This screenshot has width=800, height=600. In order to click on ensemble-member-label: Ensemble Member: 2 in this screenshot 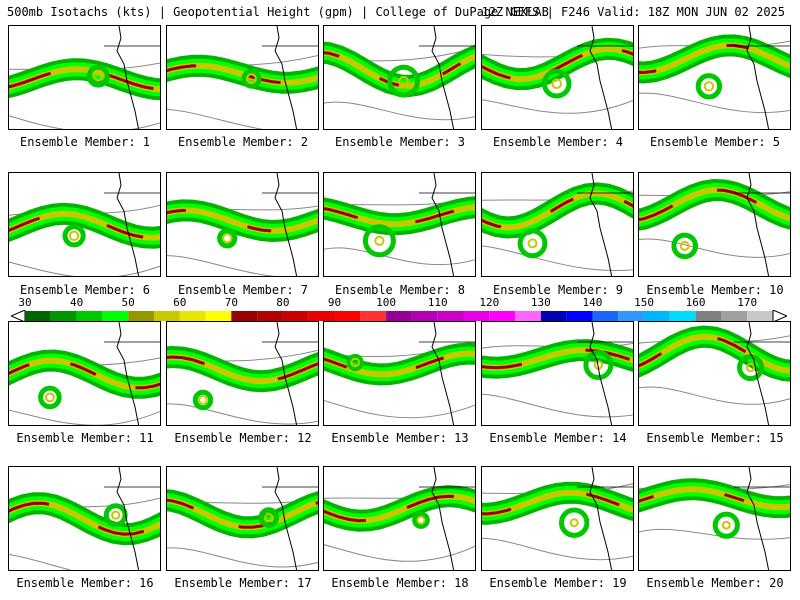, I will do `click(243, 142)`.